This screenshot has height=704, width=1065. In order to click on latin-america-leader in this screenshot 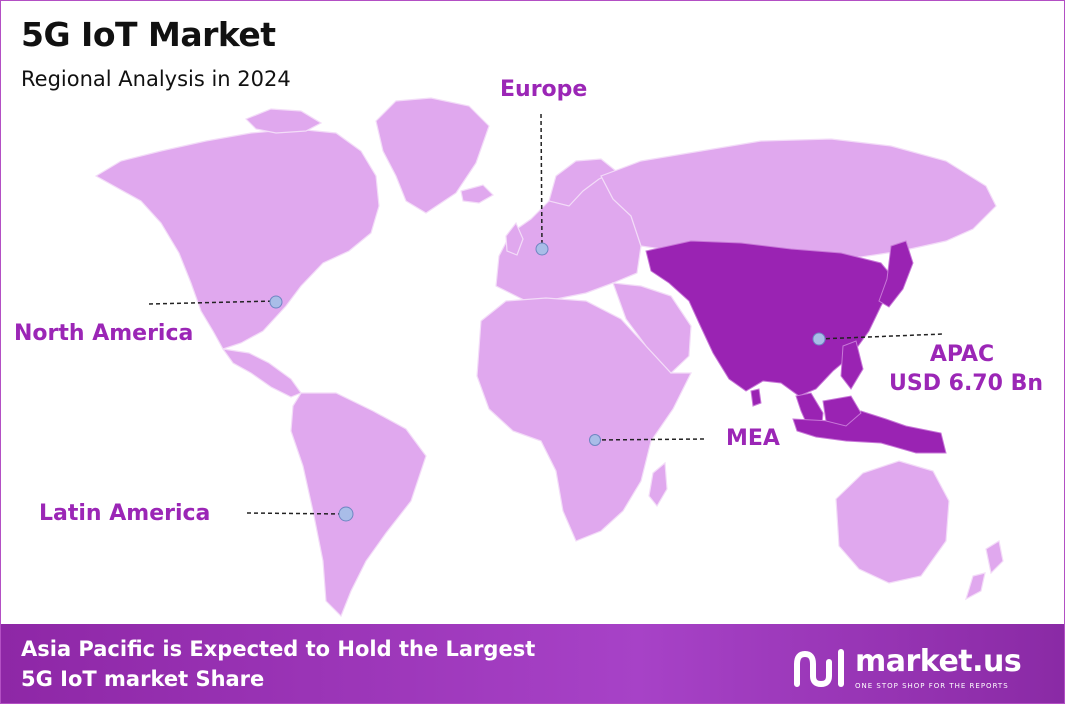, I will do `click(296, 513)`.